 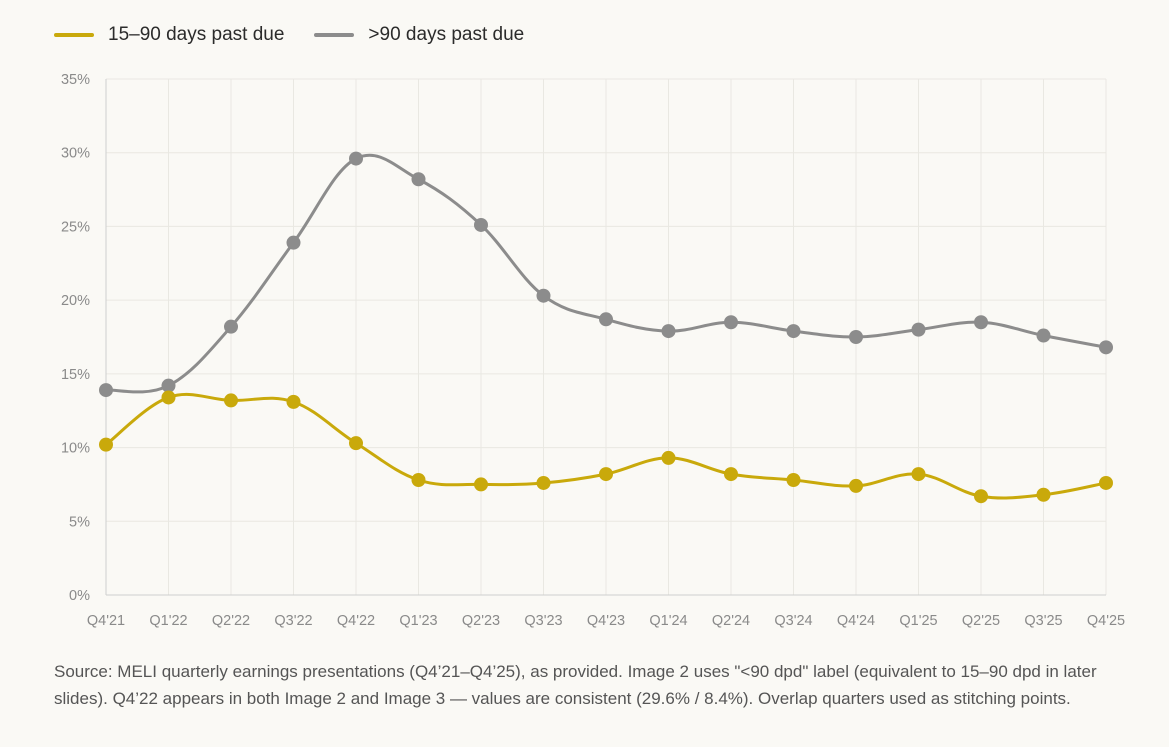 What do you see at coordinates (196, 34) in the screenshot?
I see `legend-label-15-90-days: 15–90 days past due` at bounding box center [196, 34].